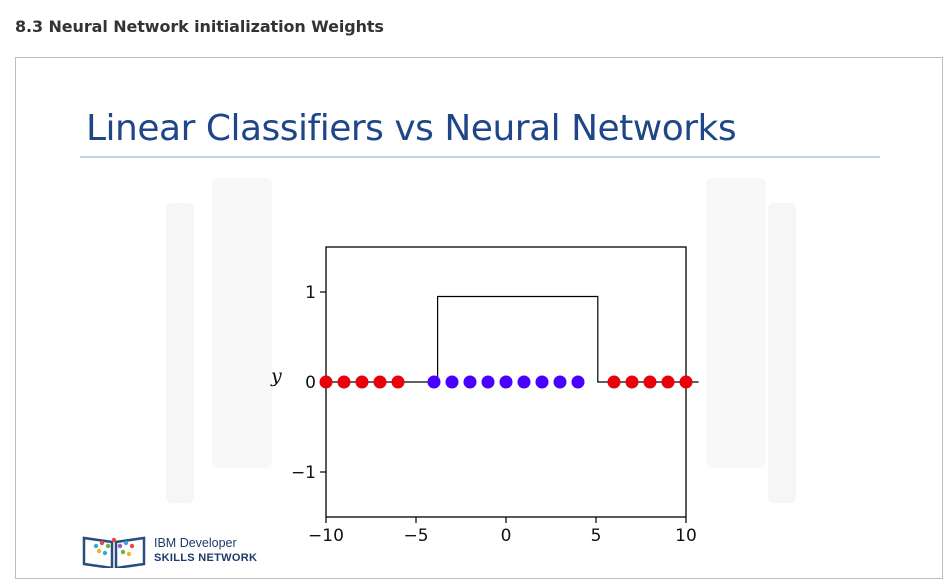 The height and width of the screenshot is (582, 947). Describe the element at coordinates (596, 536) in the screenshot. I see `x-tick-label: 5` at that location.